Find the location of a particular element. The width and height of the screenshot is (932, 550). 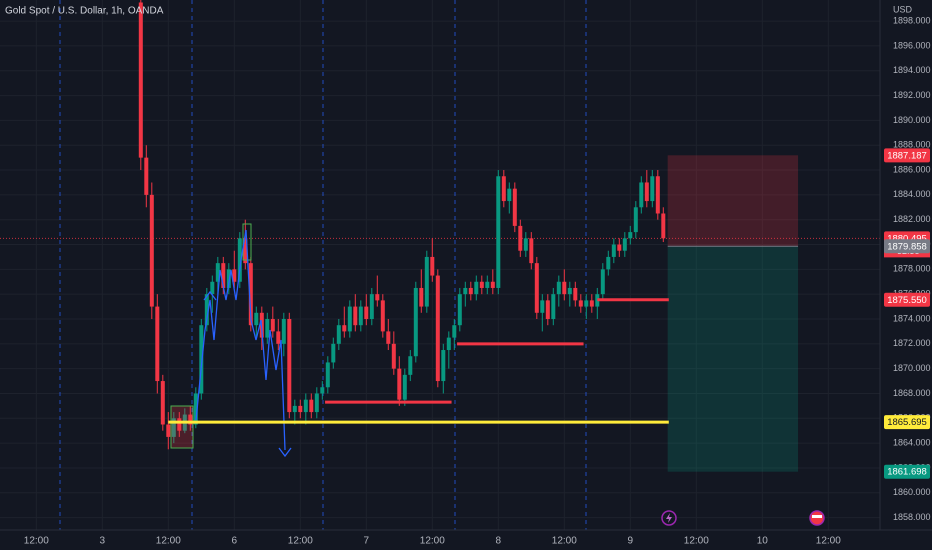

y-tick-label: 1860.000 is located at coordinates (912, 492).